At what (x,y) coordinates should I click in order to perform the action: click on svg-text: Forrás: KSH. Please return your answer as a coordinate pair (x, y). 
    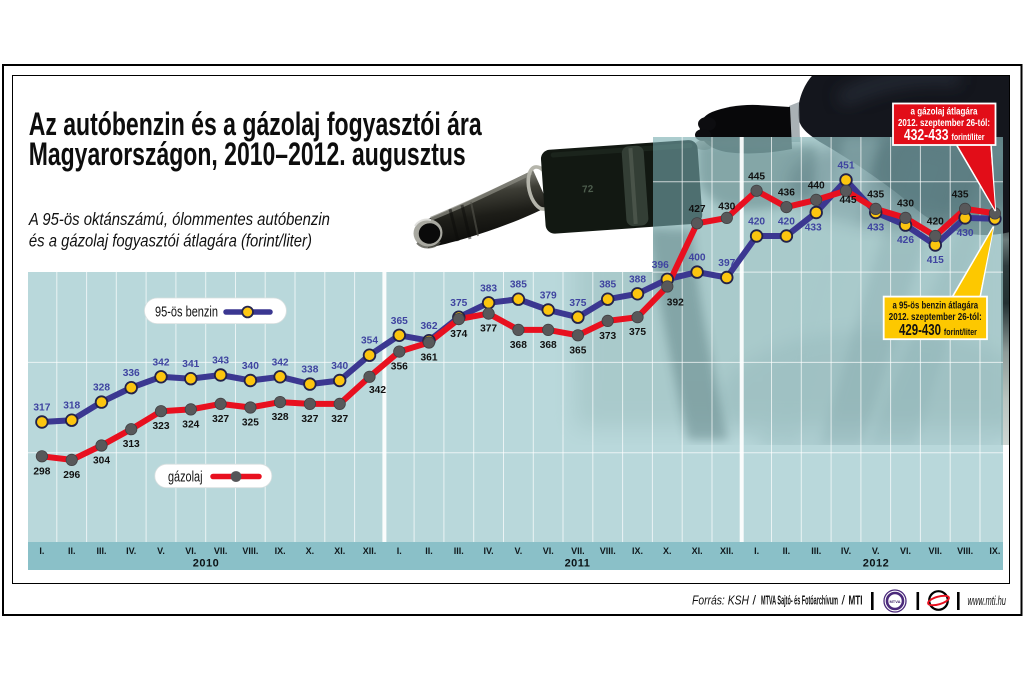
    Looking at the image, I should click on (721, 601).